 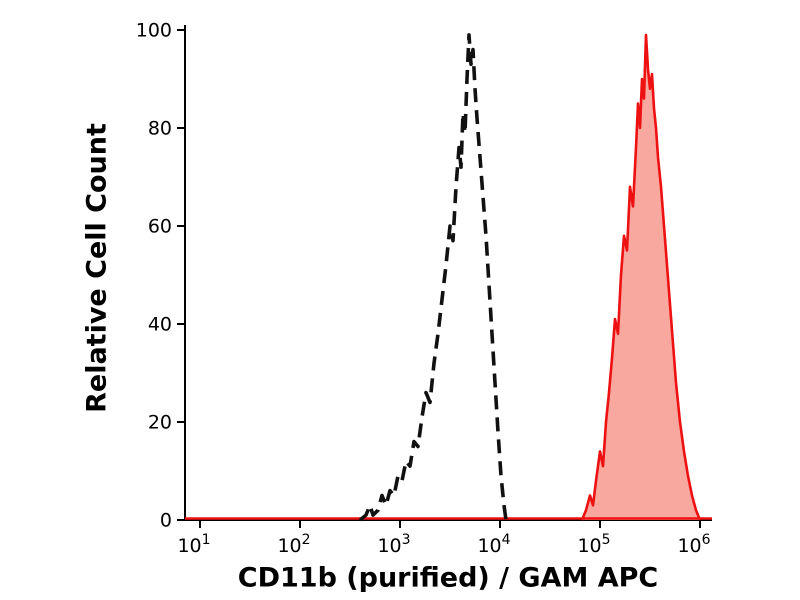 I want to click on y-axis-label: Relative Cell Count, so click(x=97, y=268).